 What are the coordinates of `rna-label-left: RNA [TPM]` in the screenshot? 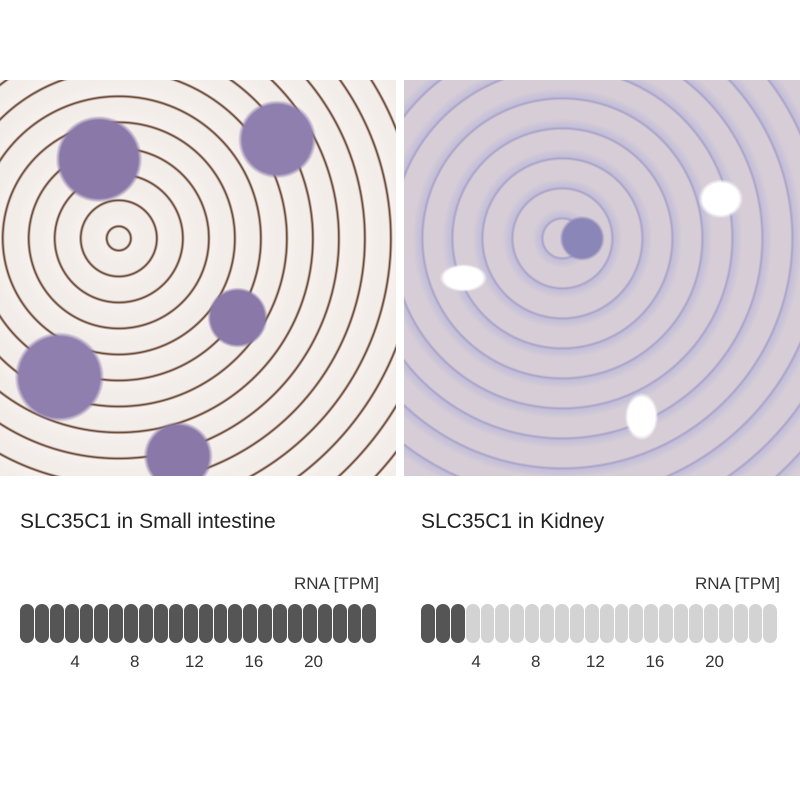 It's located at (336, 583).